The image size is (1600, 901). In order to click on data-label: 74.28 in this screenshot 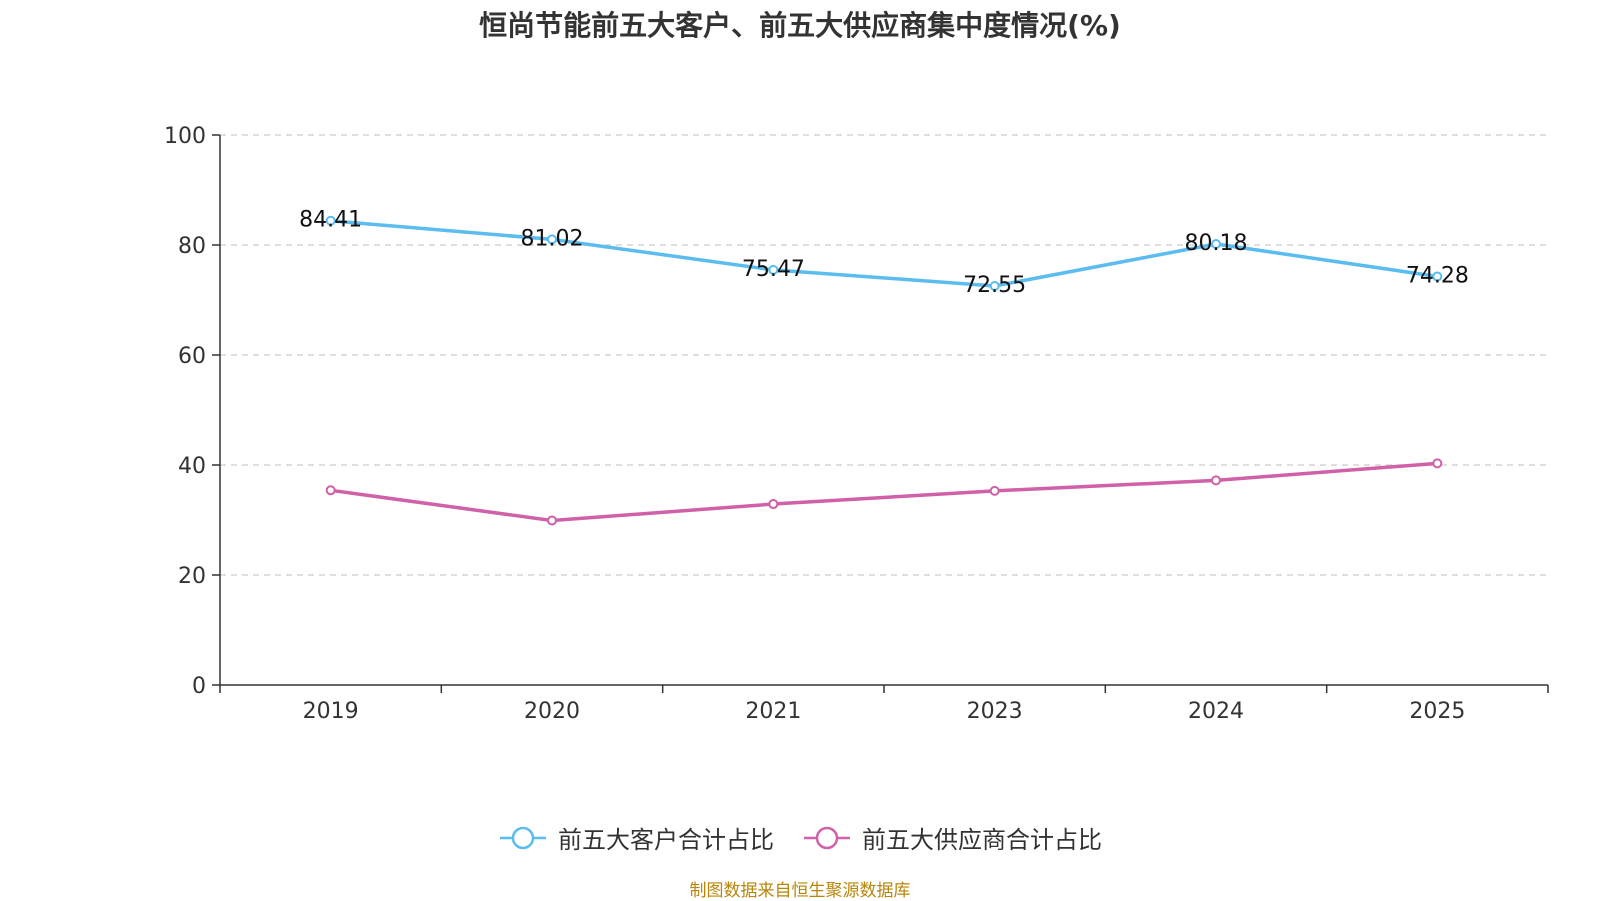, I will do `click(1437, 275)`.